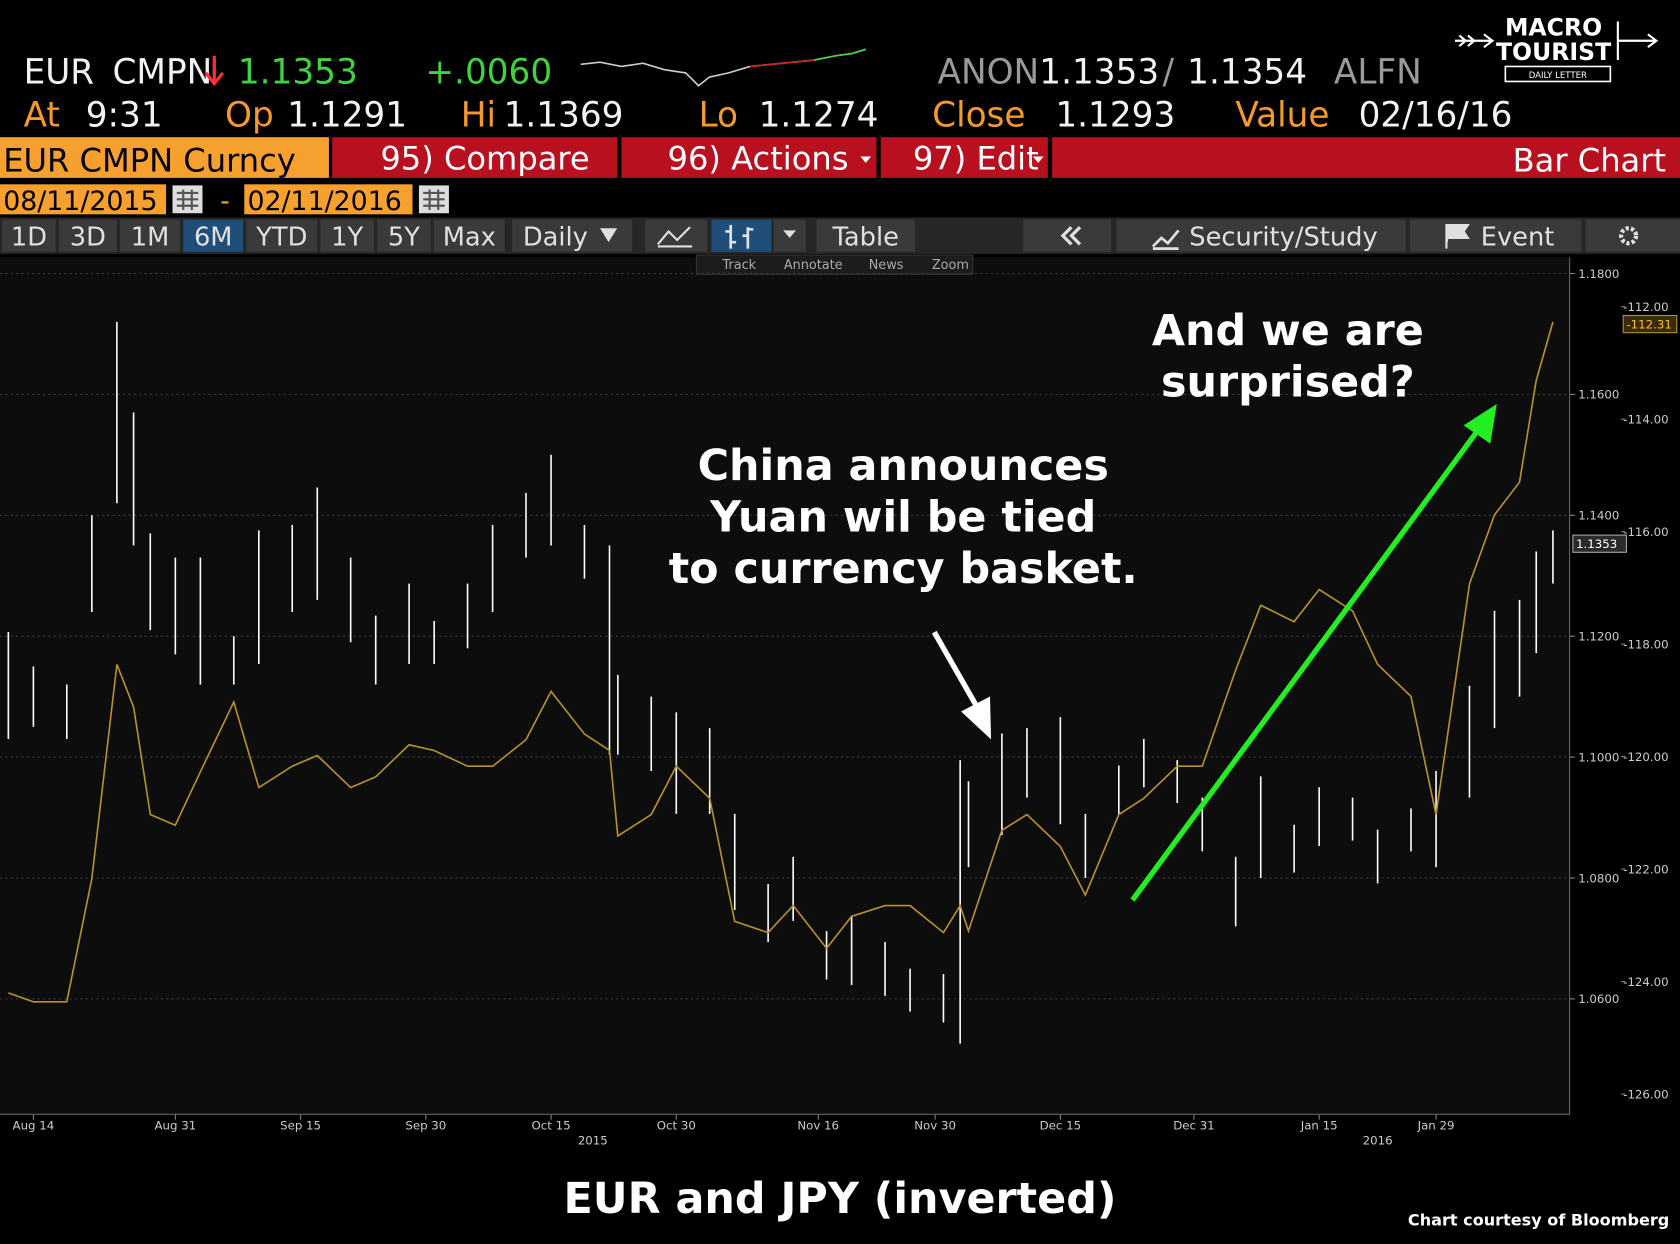 This screenshot has height=1244, width=1680. What do you see at coordinates (1193, 1125) in the screenshot?
I see `x-tick-label: Dec 31` at bounding box center [1193, 1125].